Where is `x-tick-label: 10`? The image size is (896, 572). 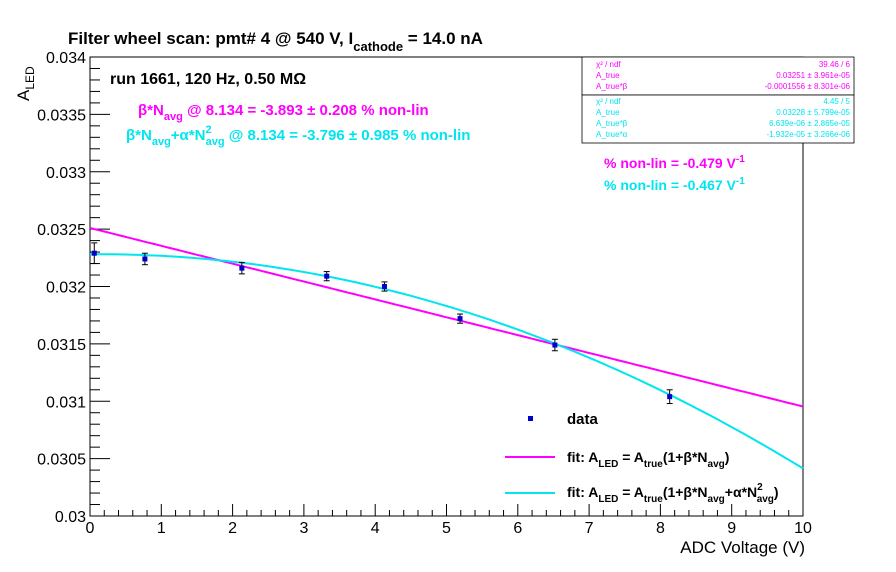
x-tick-label: 10 is located at coordinates (803, 528).